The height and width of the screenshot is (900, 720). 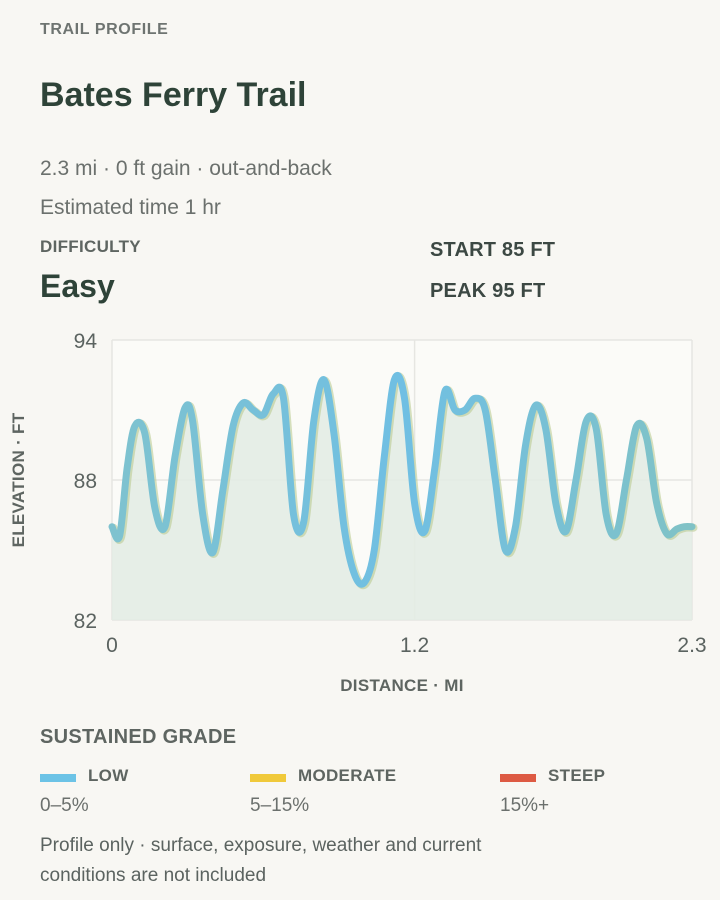 What do you see at coordinates (414, 645) in the screenshot?
I see `x-tick-label-1: 1.2` at bounding box center [414, 645].